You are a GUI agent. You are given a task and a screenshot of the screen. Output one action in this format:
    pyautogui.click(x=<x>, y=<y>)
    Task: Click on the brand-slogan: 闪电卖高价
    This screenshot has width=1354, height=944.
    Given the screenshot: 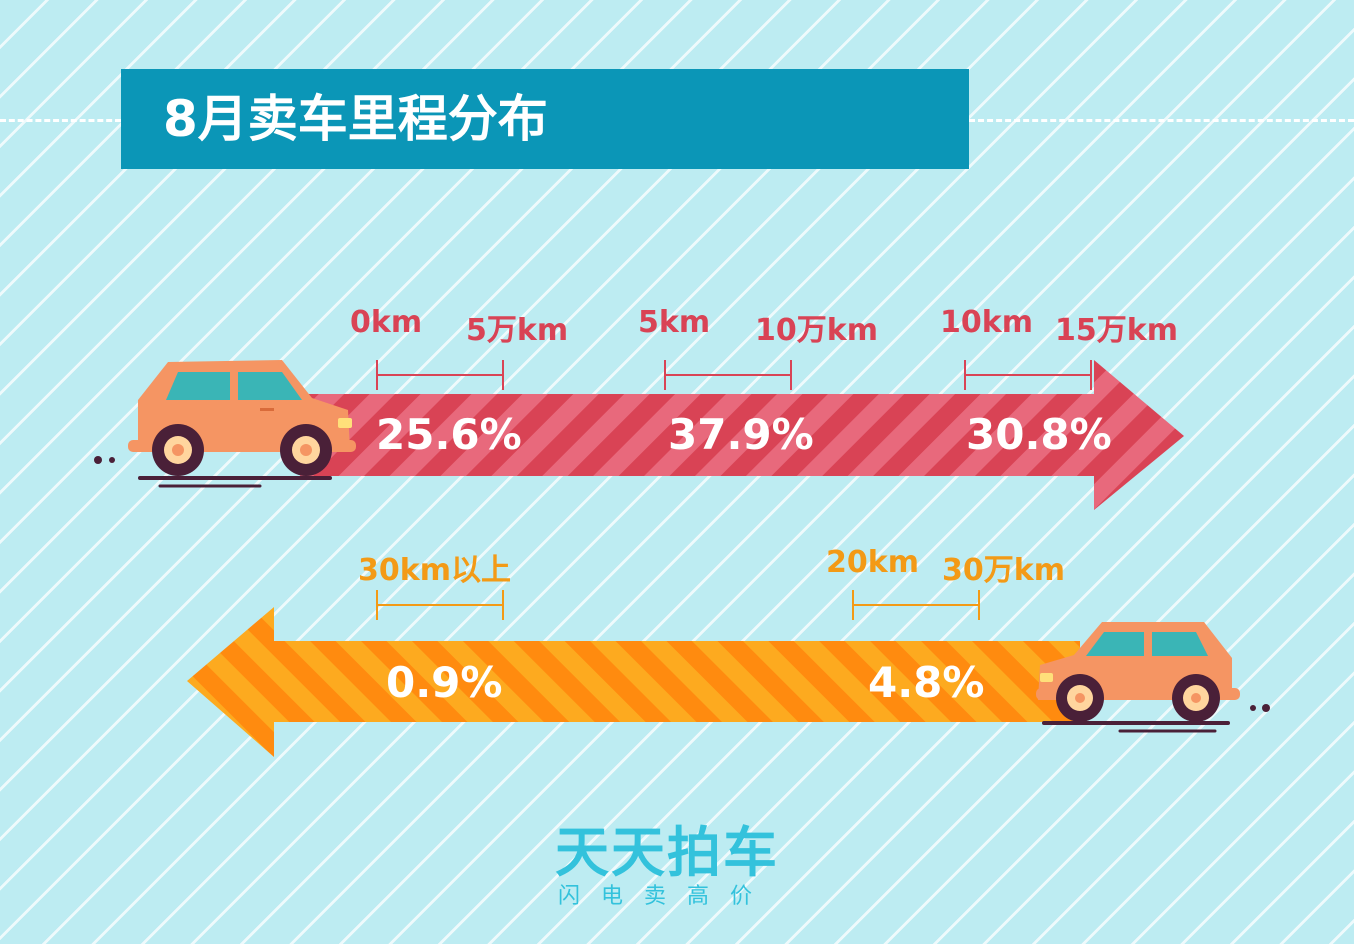 What is the action you would take?
    pyautogui.click(x=666, y=896)
    